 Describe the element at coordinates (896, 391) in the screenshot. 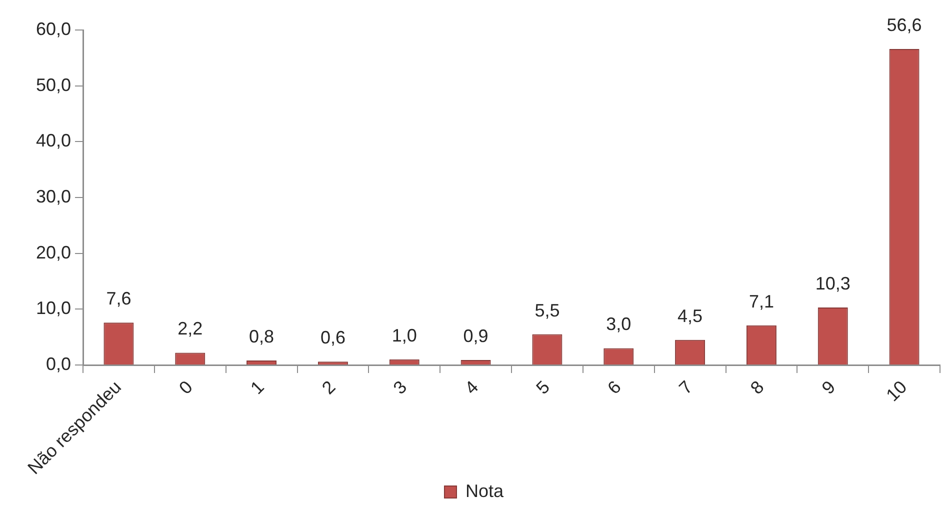

I see `x-tick-label: 10` at that location.